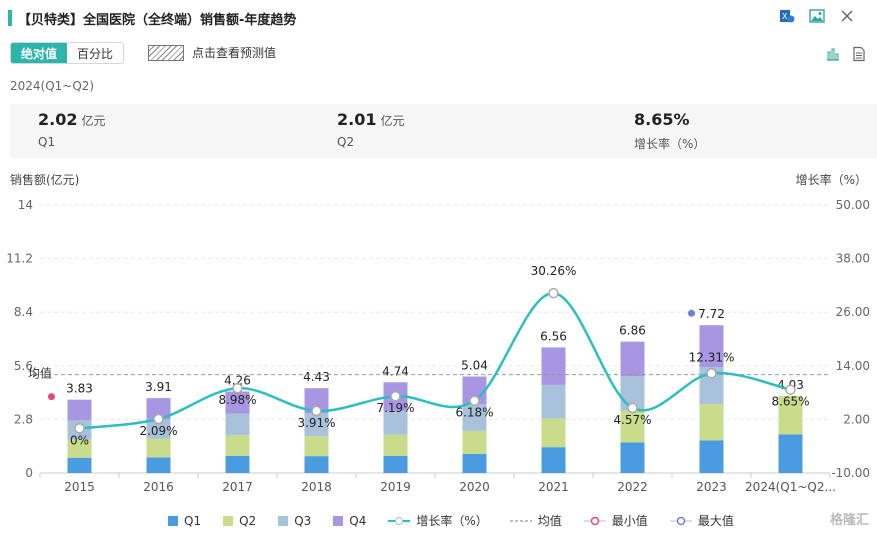 The image size is (877, 534). I want to click on legend-q4: Q4, so click(349, 521).